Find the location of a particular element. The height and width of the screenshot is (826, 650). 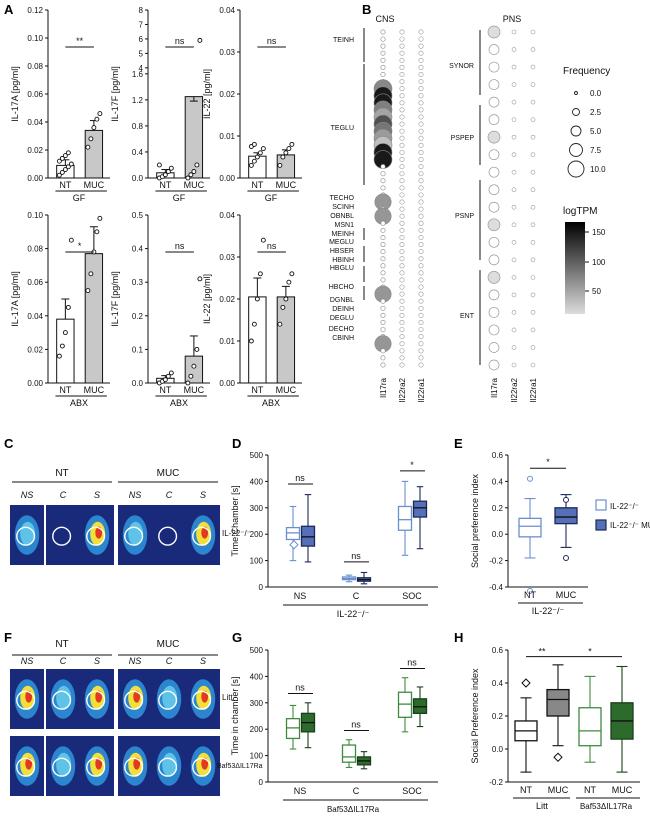

cell-label-ns: NS is located at coordinates (27, 495).